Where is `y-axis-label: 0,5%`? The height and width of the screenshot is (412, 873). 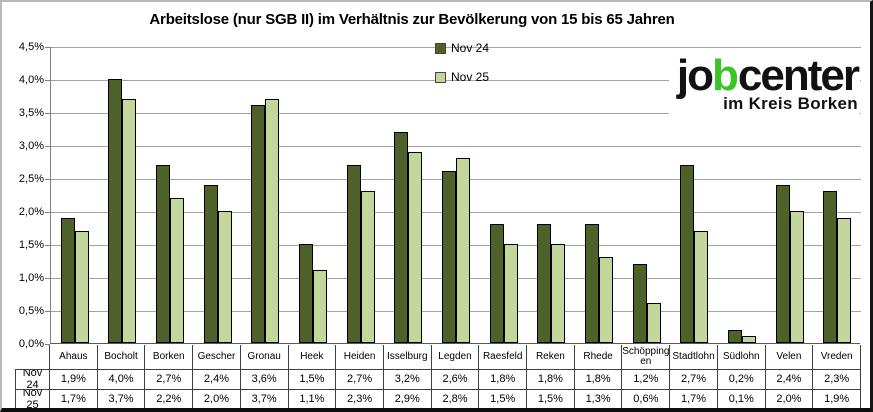
y-axis-label: 0,5% is located at coordinates (31, 311).